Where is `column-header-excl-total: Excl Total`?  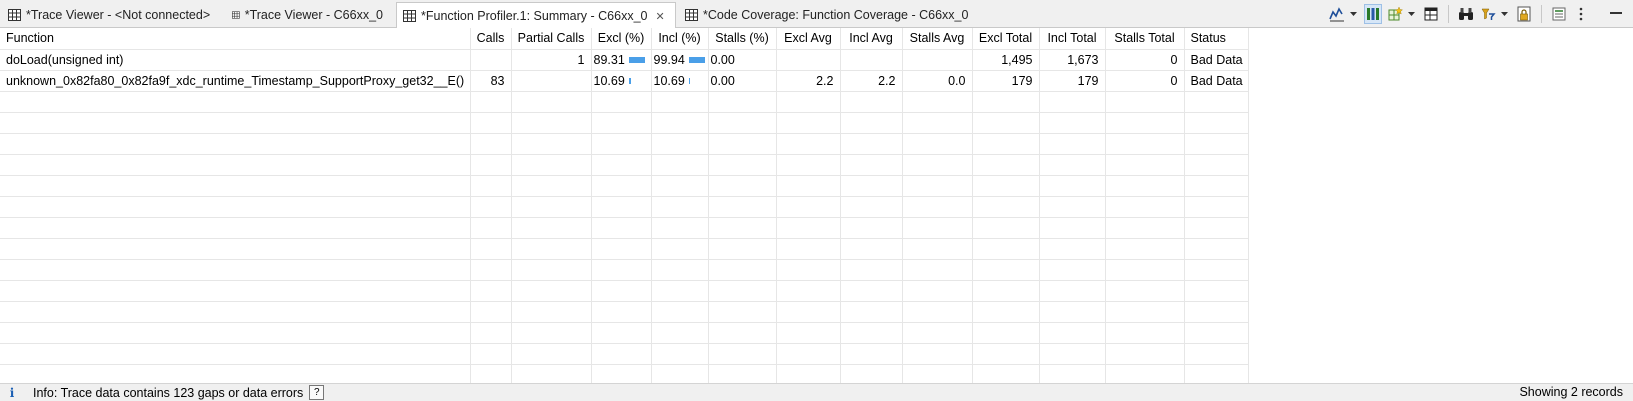 column-header-excl-total: Excl Total is located at coordinates (1006, 39).